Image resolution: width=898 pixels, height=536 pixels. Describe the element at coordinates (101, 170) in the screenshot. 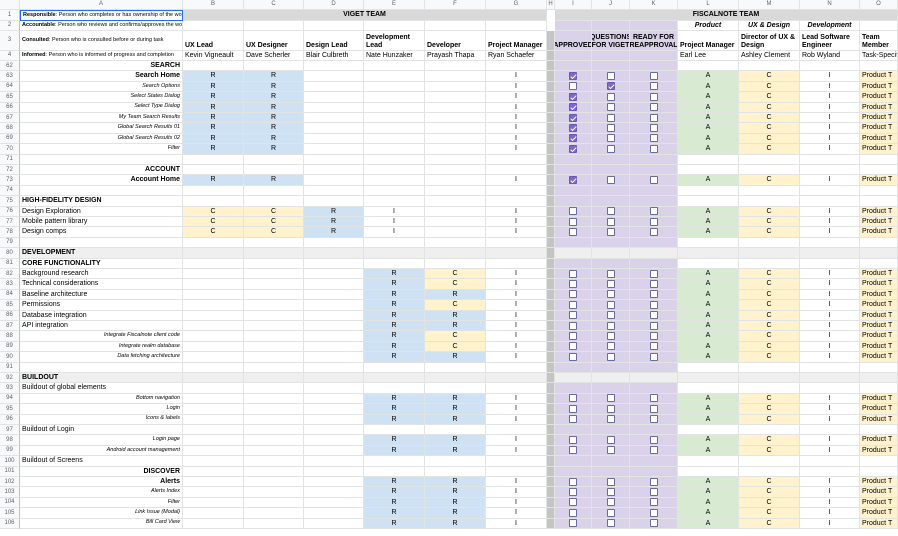

I see `task-label: ACCOUNT` at that location.